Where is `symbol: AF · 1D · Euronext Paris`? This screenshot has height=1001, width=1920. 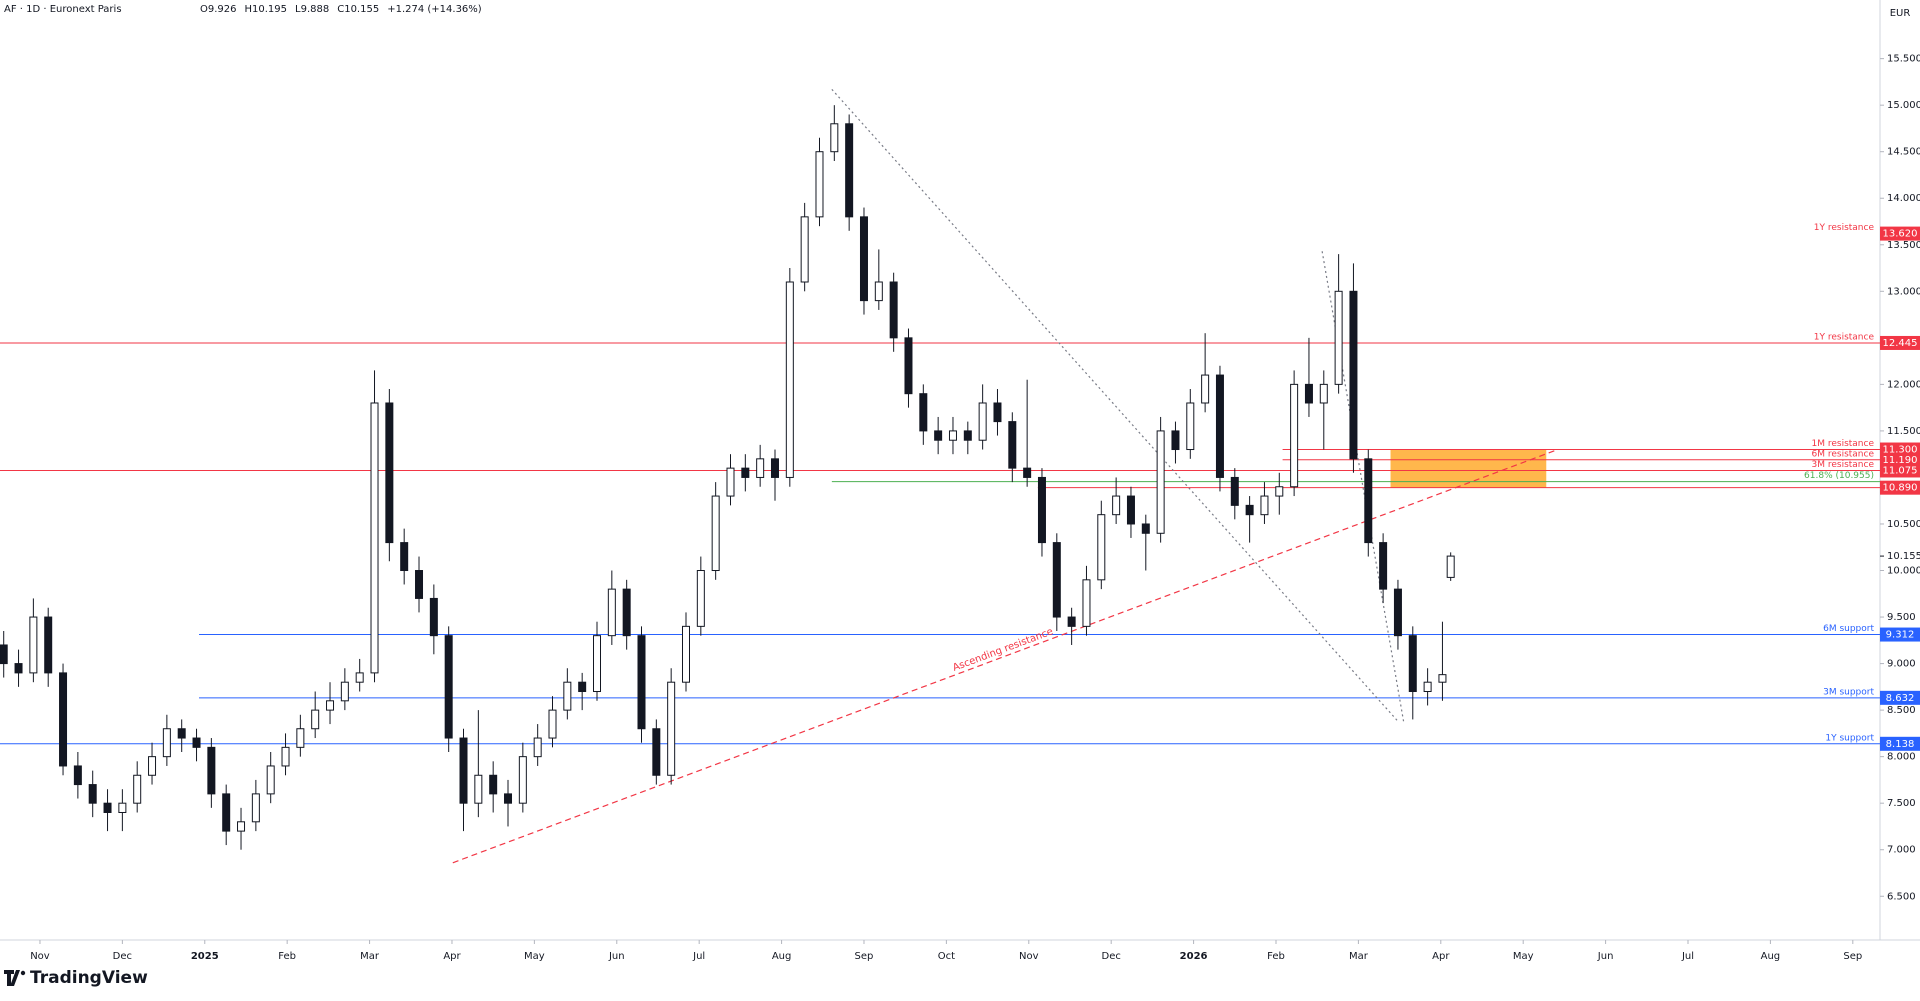 symbol: AF · 1D · Euronext Paris is located at coordinates (63, 9).